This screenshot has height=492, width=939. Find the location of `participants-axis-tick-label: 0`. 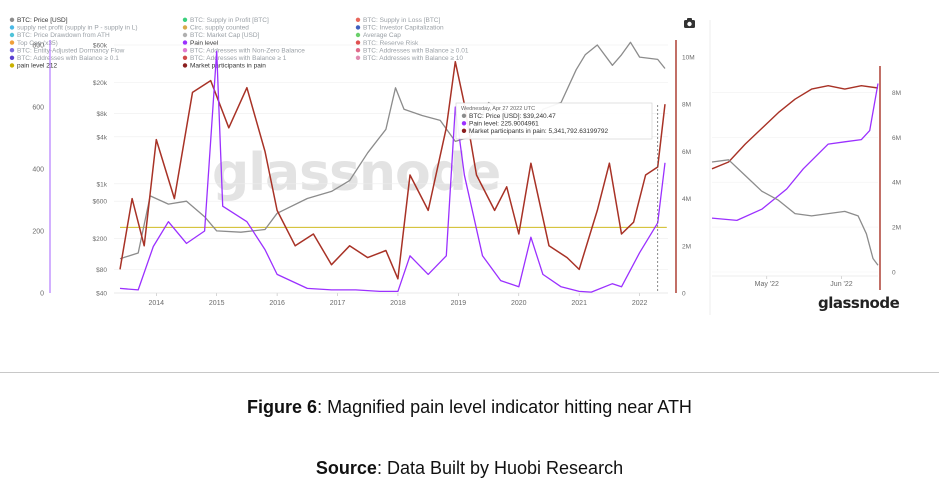

participants-axis-tick-label: 0 is located at coordinates (684, 294).